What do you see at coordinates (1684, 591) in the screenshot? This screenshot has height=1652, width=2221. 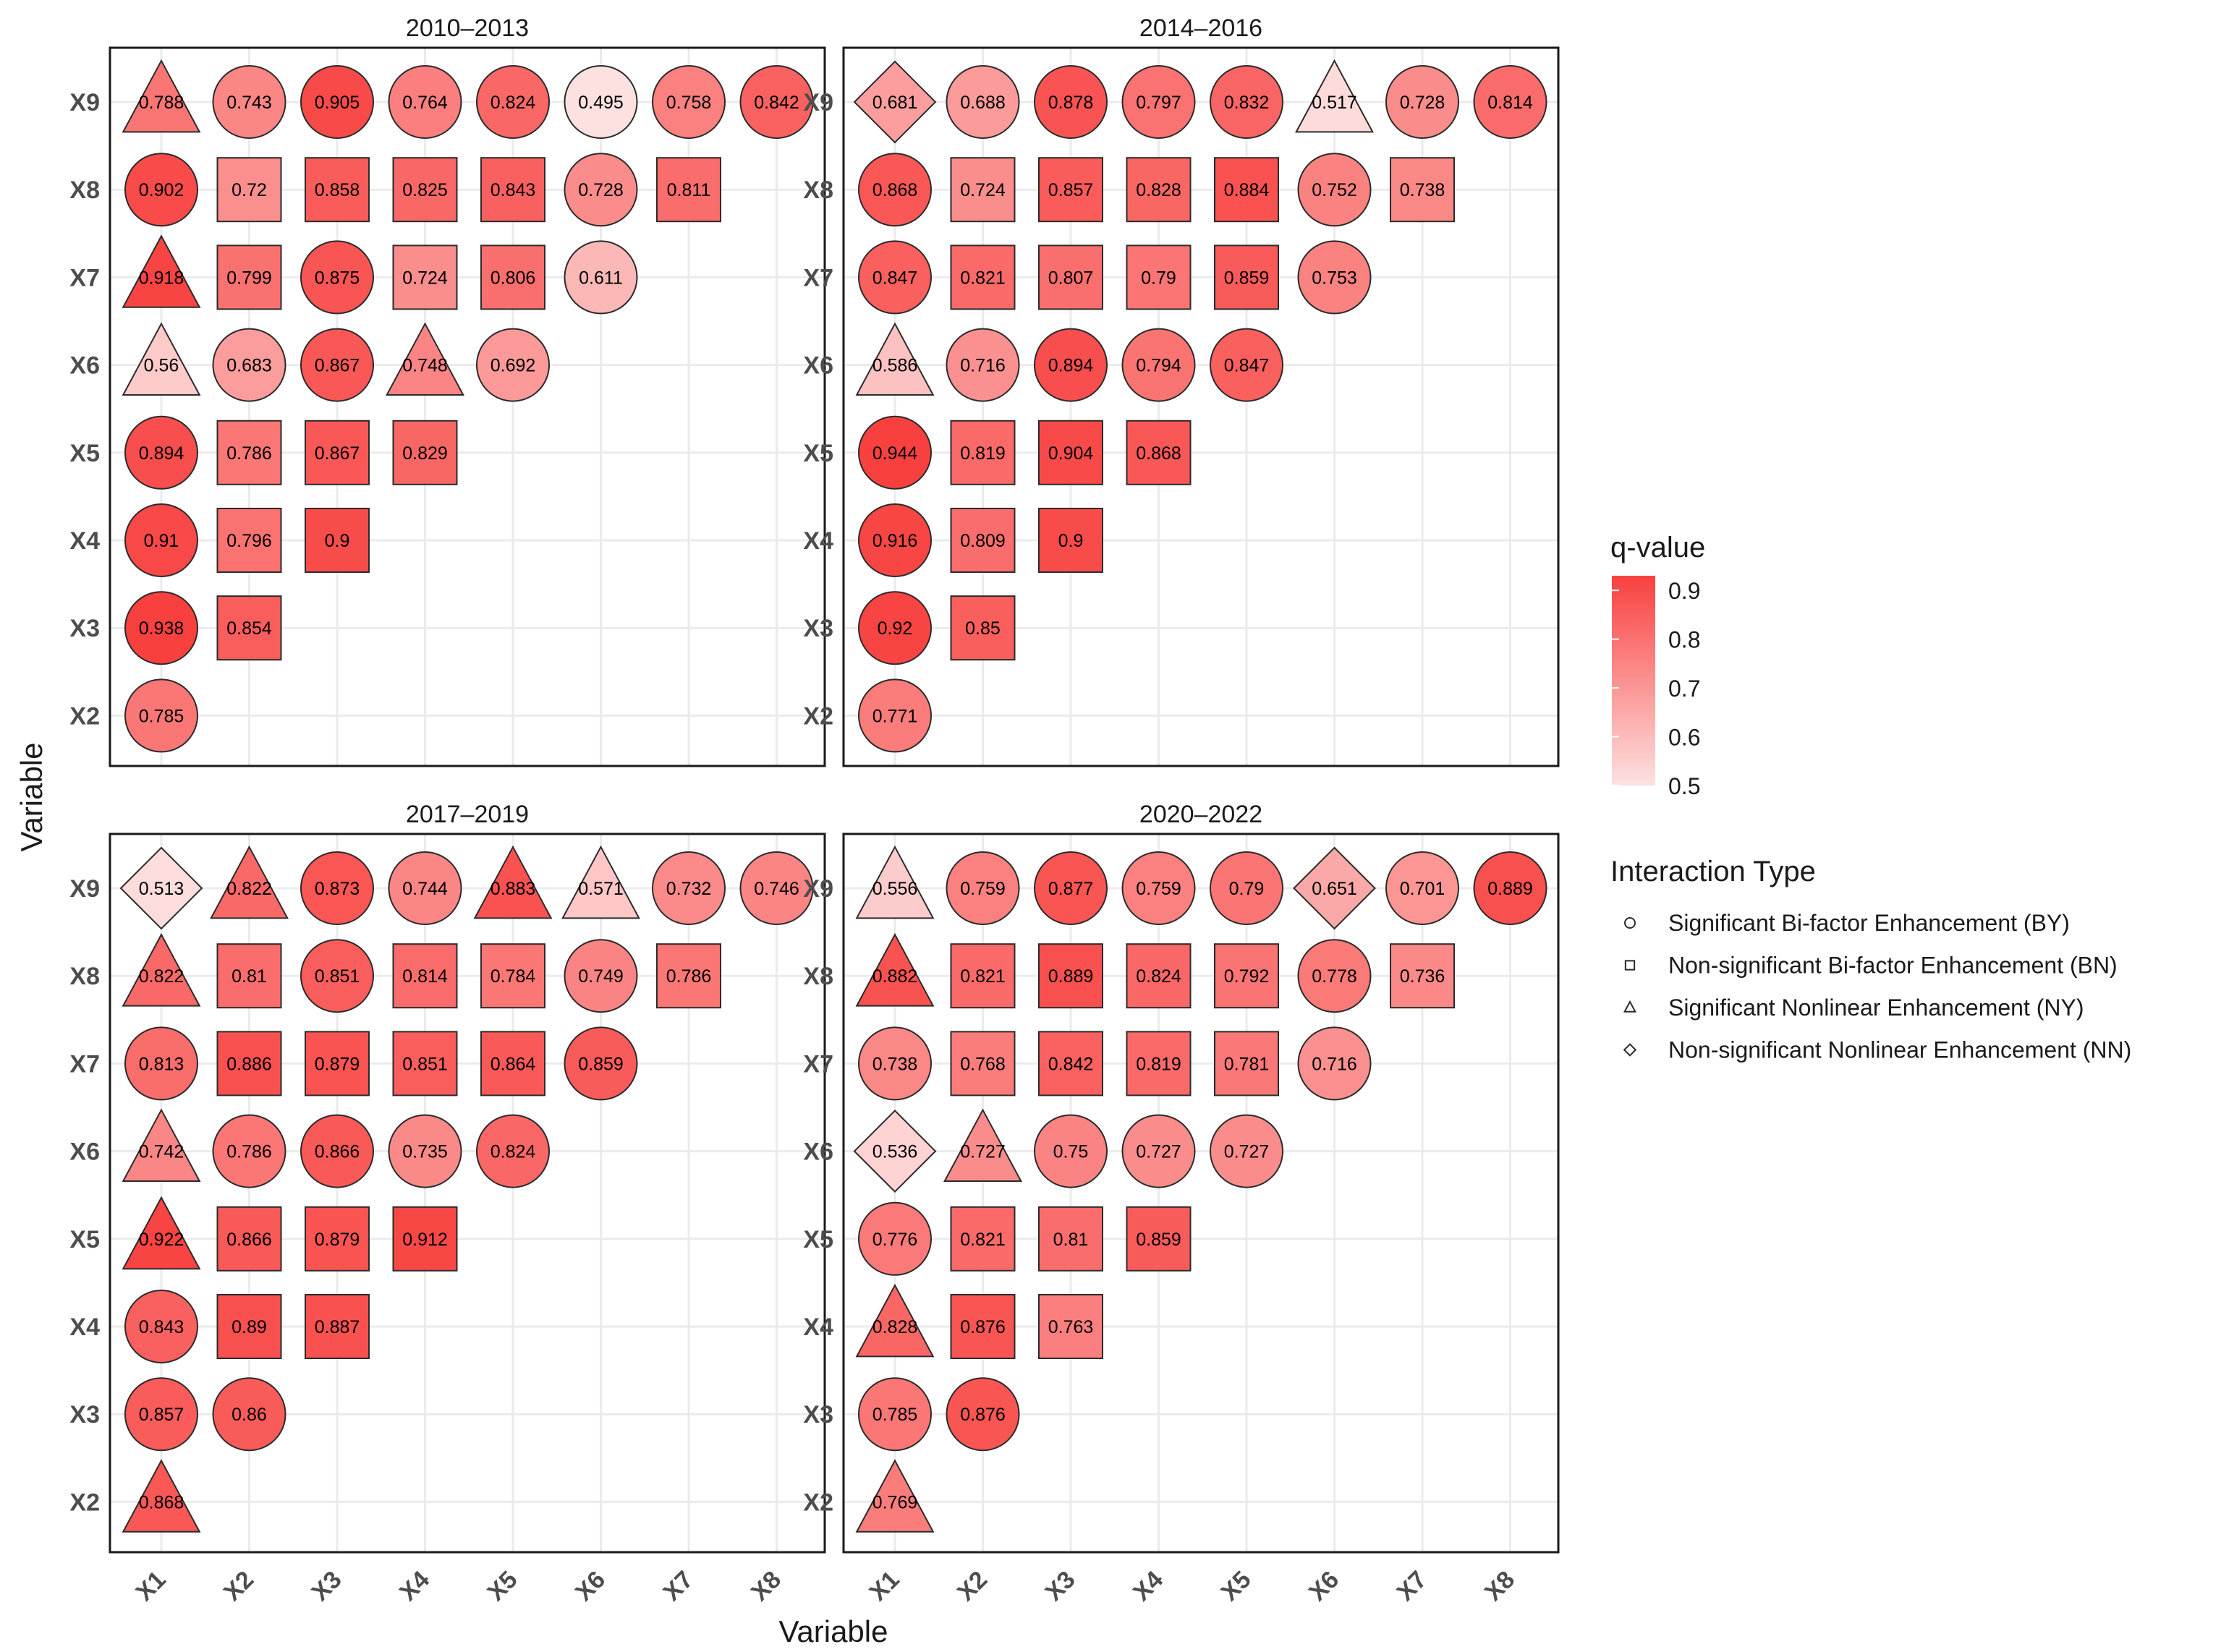 I see `color-legend-tick-label: 0.9` at bounding box center [1684, 591].